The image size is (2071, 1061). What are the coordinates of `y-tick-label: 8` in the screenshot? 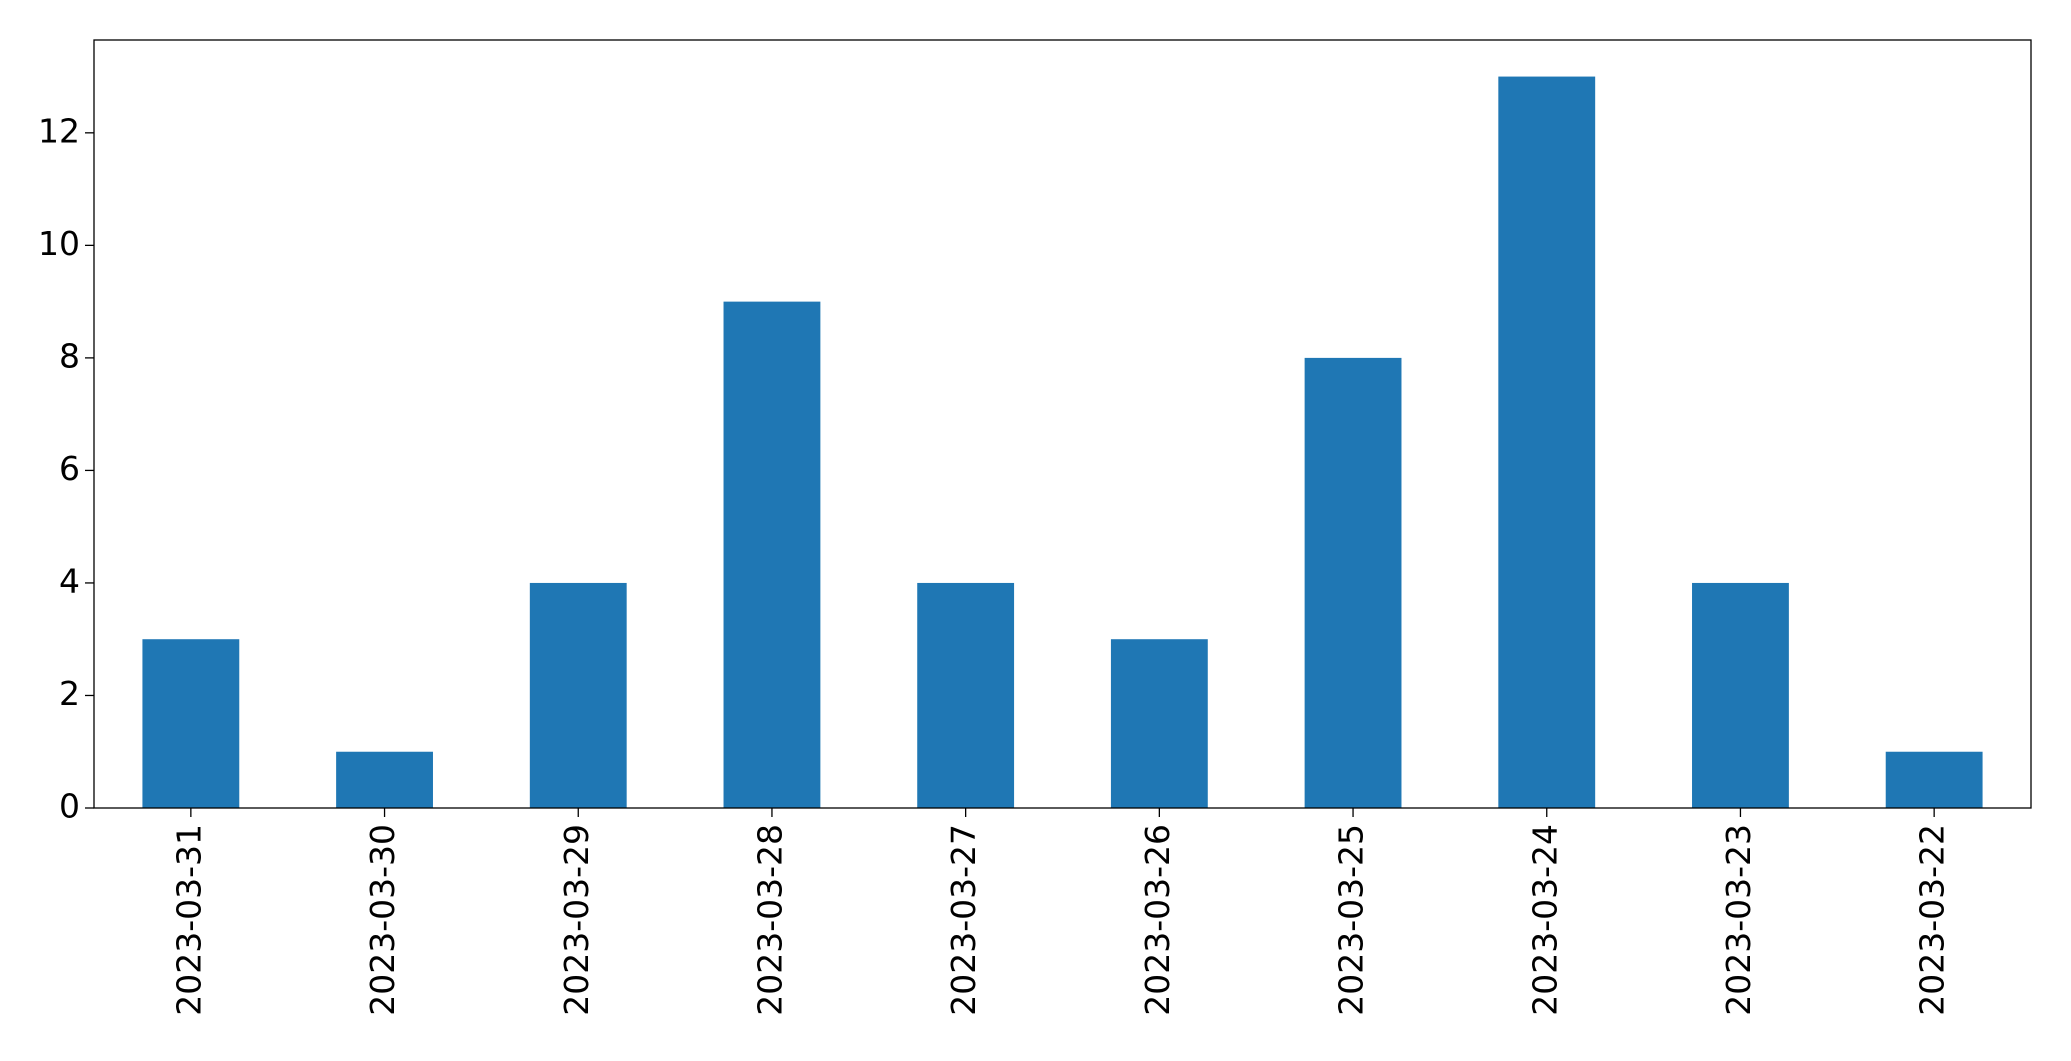 It's located at (69, 355).